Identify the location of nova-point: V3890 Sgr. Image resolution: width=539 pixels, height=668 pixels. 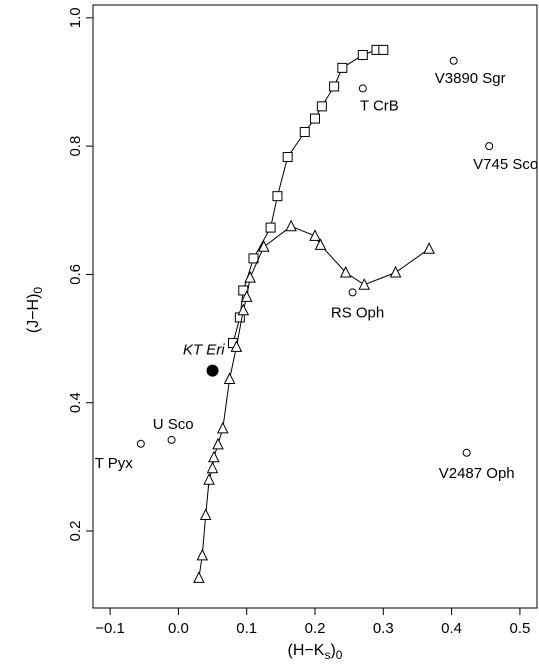
(470, 71).